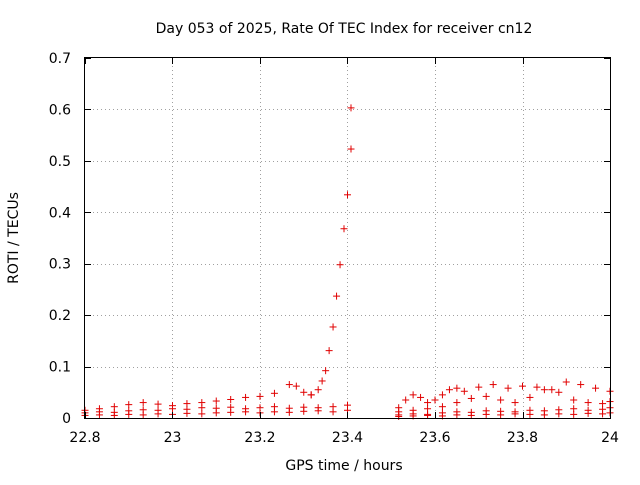 This screenshot has width=640, height=485. I want to click on x-tick-label: 23.4, so click(347, 438).